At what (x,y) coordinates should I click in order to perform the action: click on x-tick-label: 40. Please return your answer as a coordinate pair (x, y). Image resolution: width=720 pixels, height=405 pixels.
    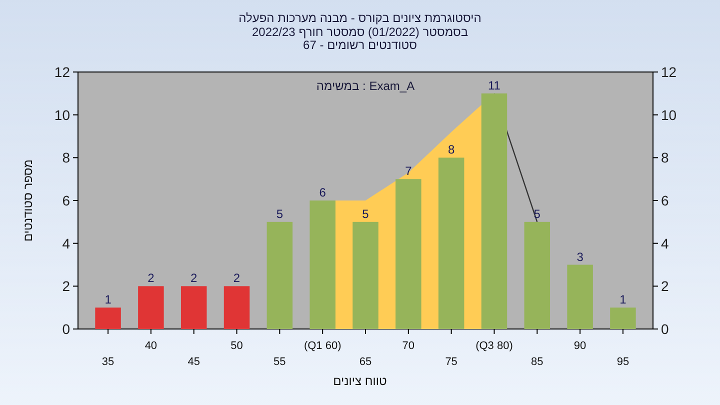
    Looking at the image, I should click on (151, 346).